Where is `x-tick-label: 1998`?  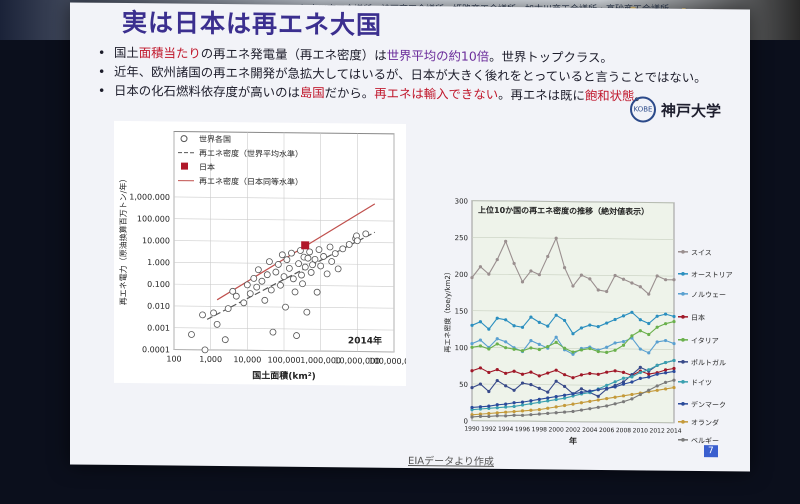
x-tick-label: 1998 is located at coordinates (539, 429).